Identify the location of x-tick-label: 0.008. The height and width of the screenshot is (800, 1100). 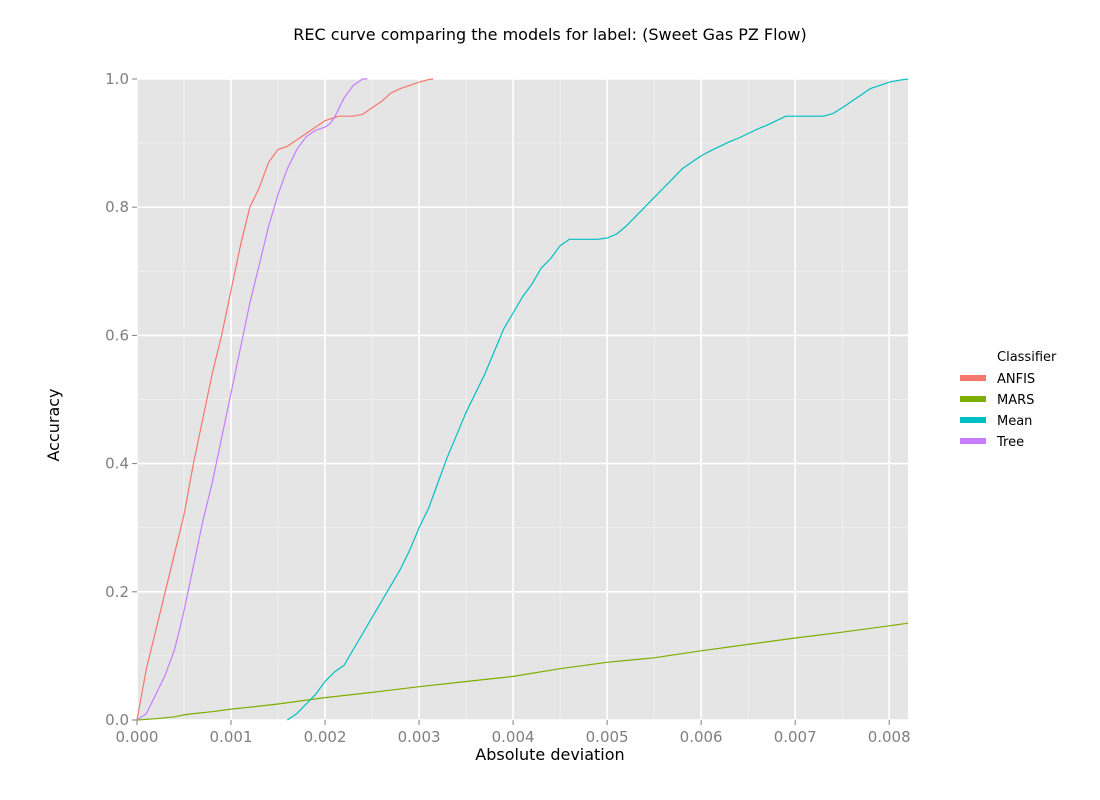
(889, 737).